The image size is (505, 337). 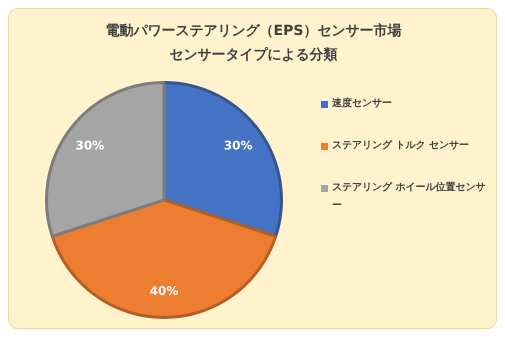 I want to click on data-label: 40%, so click(x=164, y=291).